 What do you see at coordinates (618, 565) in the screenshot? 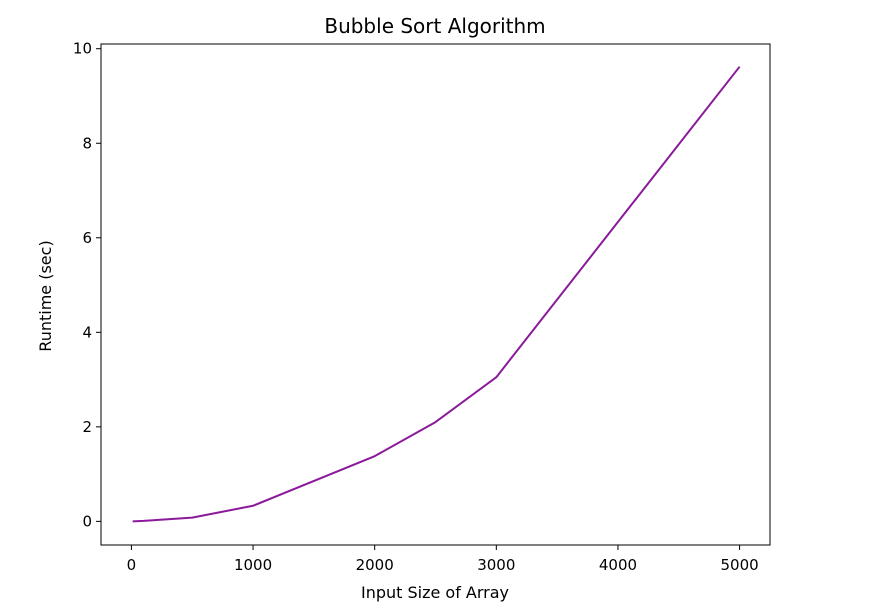
I see `x-tick-label: 4000` at bounding box center [618, 565].